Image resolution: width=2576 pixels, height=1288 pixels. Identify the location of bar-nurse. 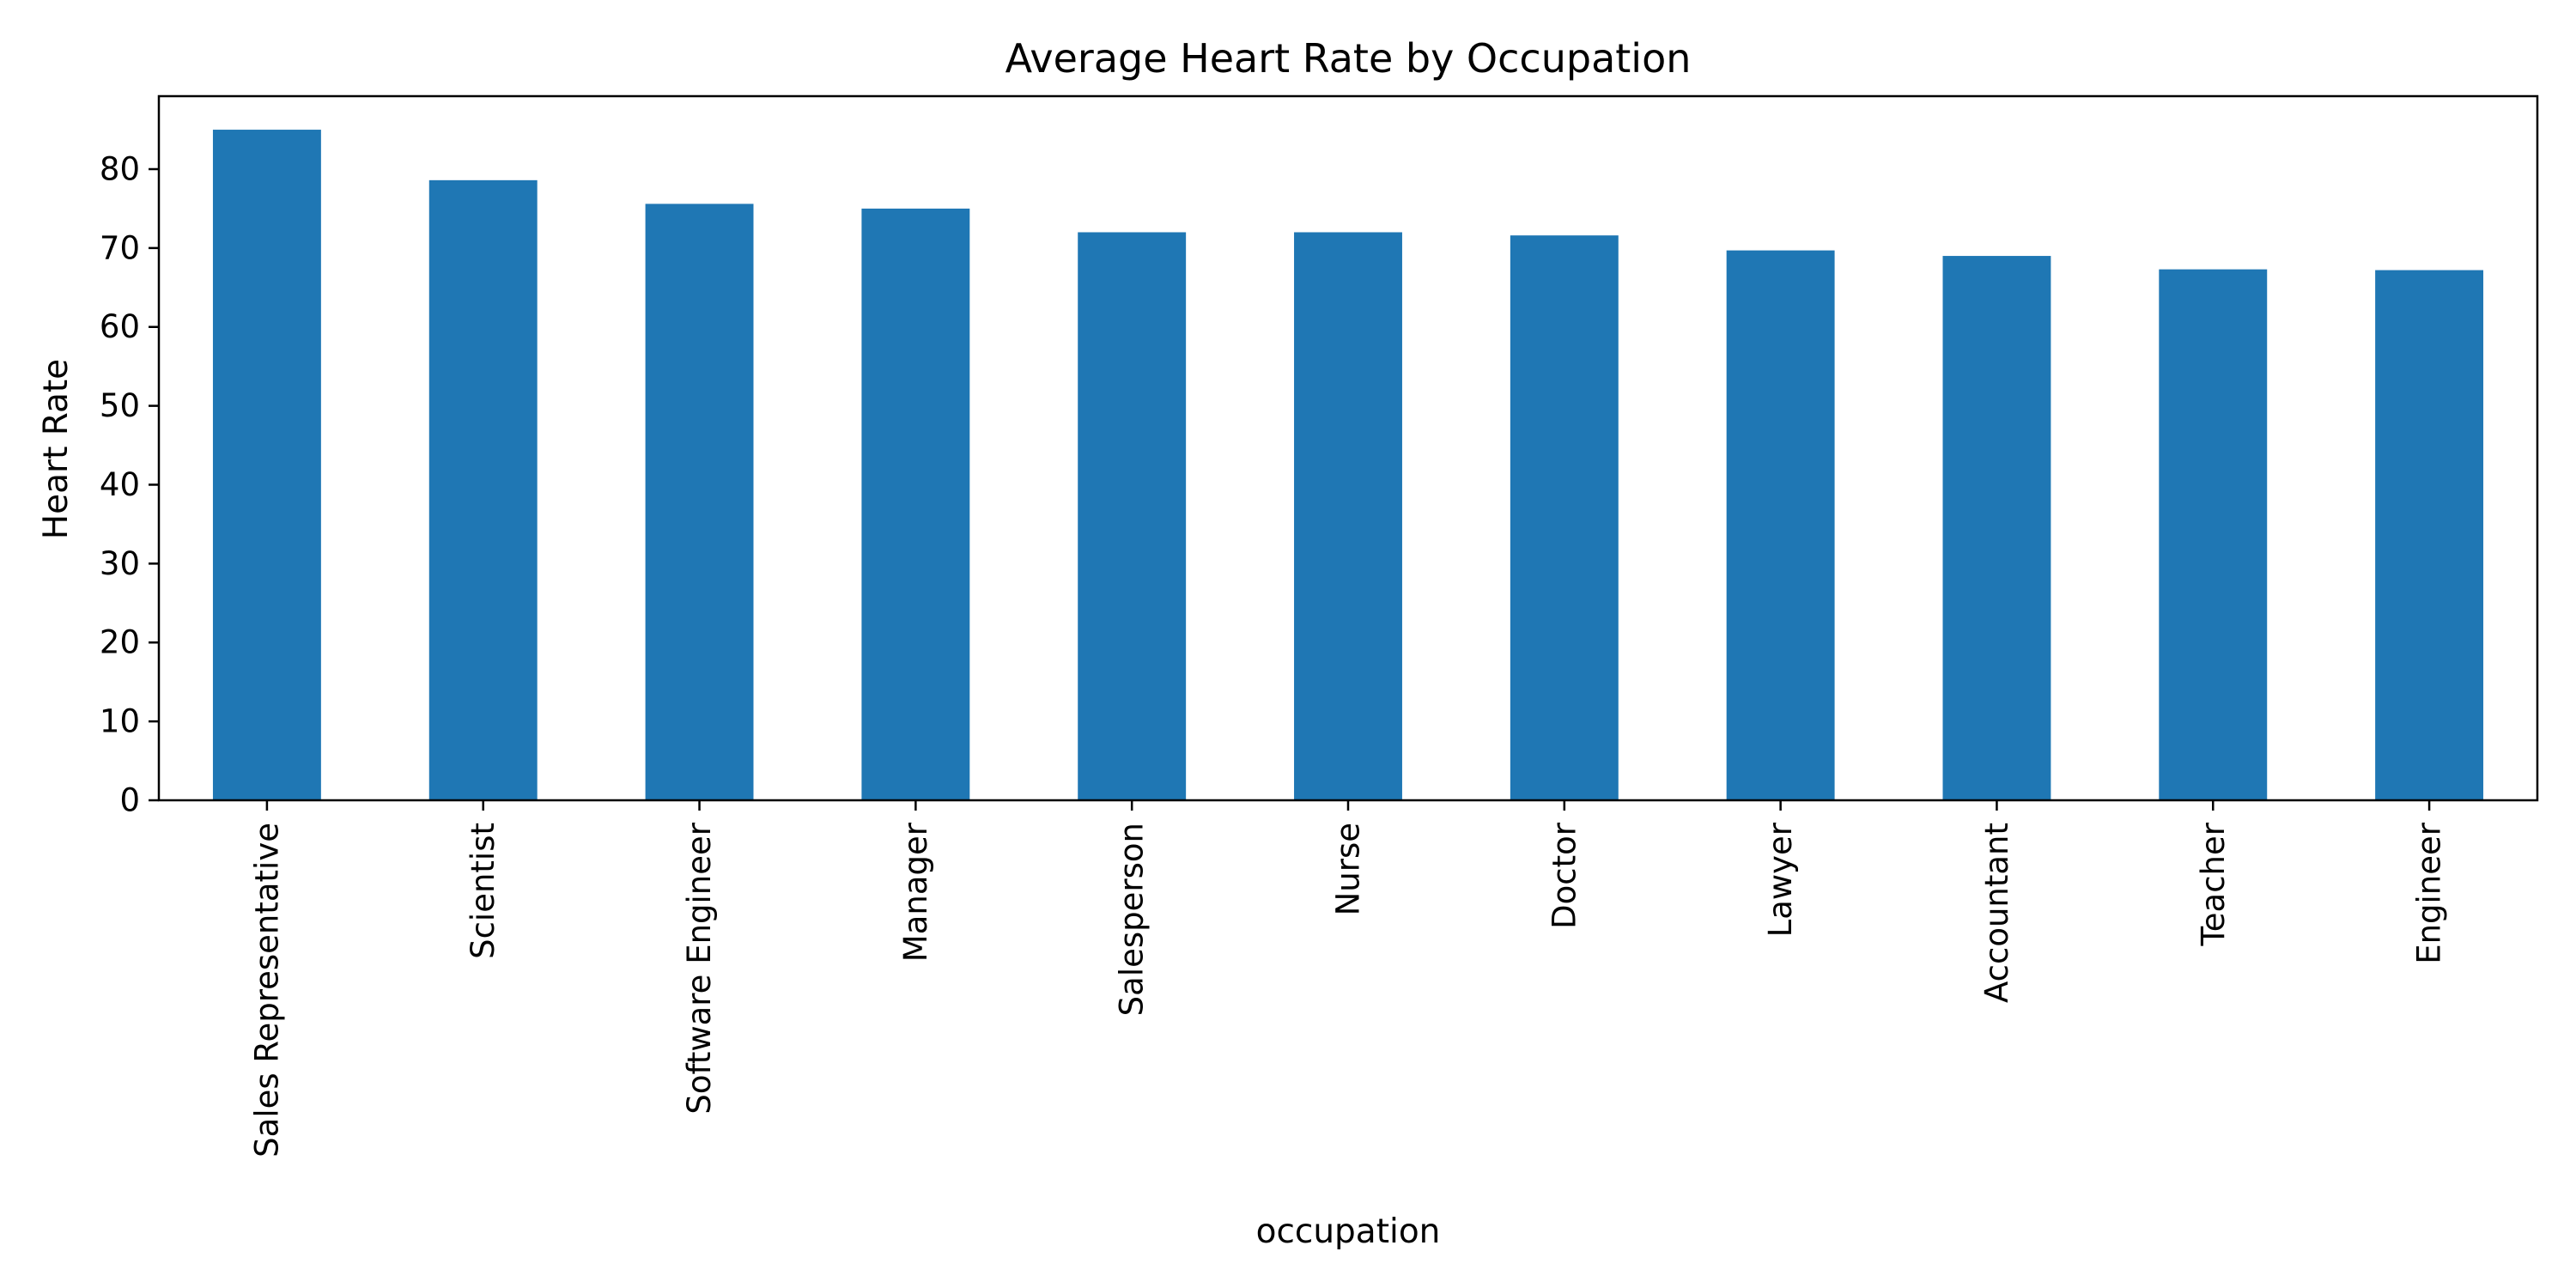
(1348, 516).